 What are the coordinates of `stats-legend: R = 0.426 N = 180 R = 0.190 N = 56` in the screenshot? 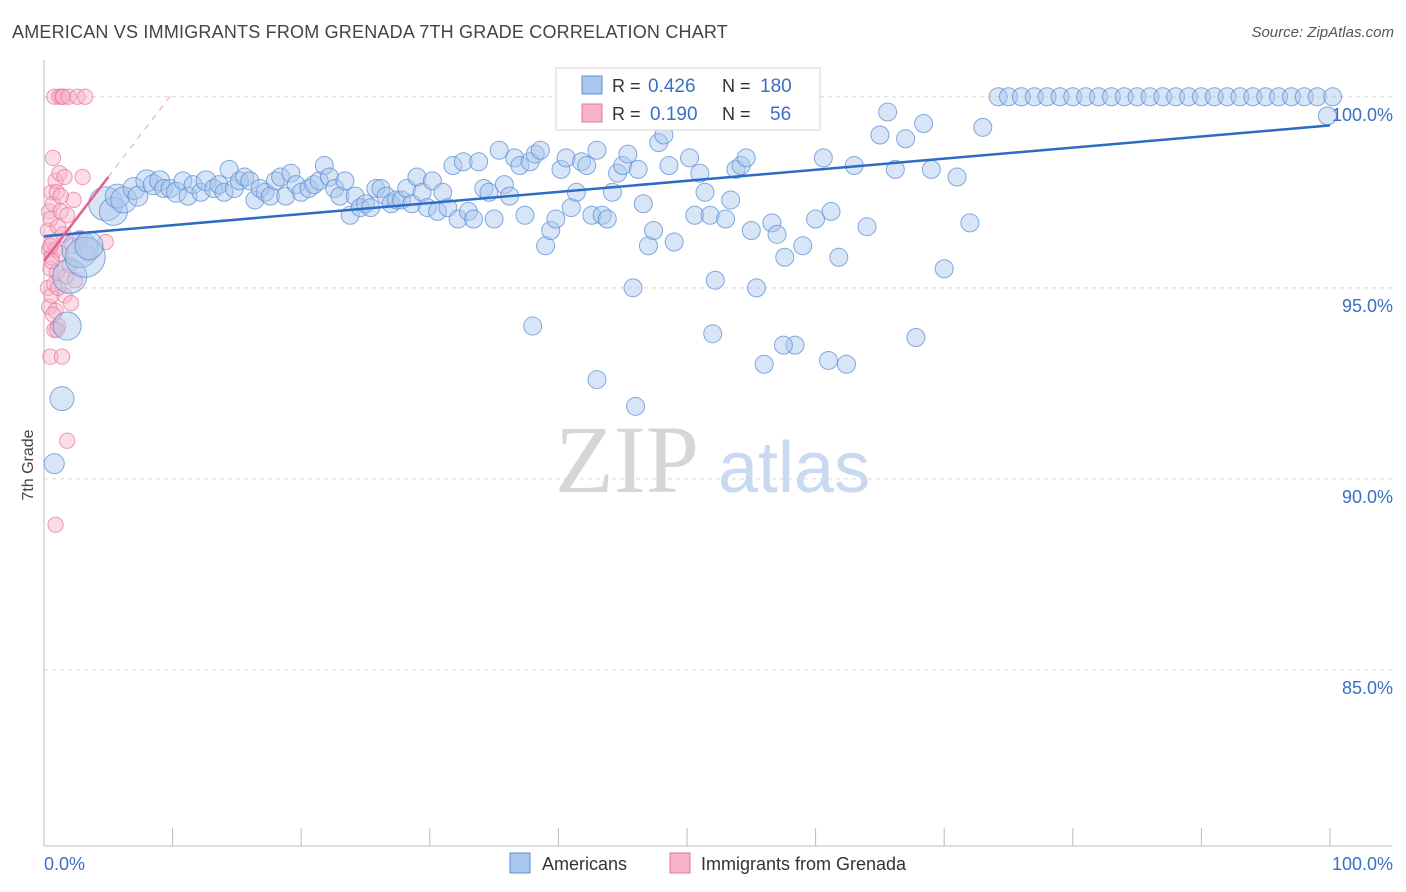 It's located at (688, 99).